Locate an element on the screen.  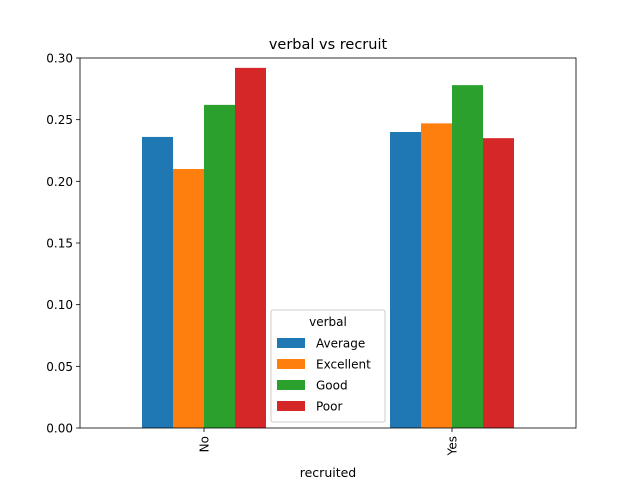
bar-poor-no is located at coordinates (250, 248).